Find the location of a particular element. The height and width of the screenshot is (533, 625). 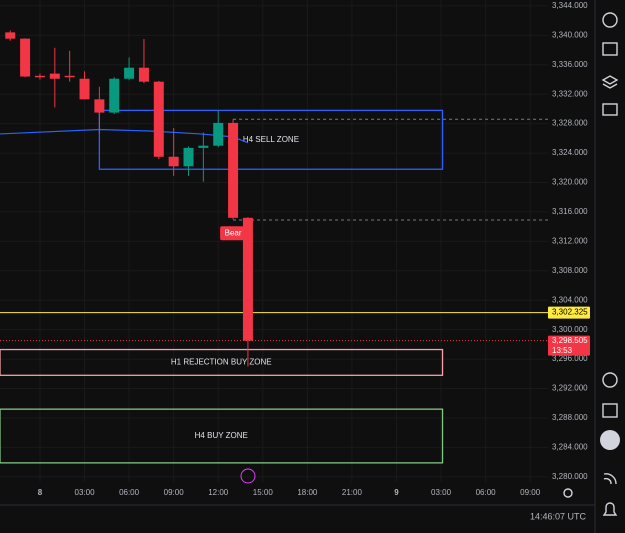

x-tick-label: 21:00 is located at coordinates (352, 492).